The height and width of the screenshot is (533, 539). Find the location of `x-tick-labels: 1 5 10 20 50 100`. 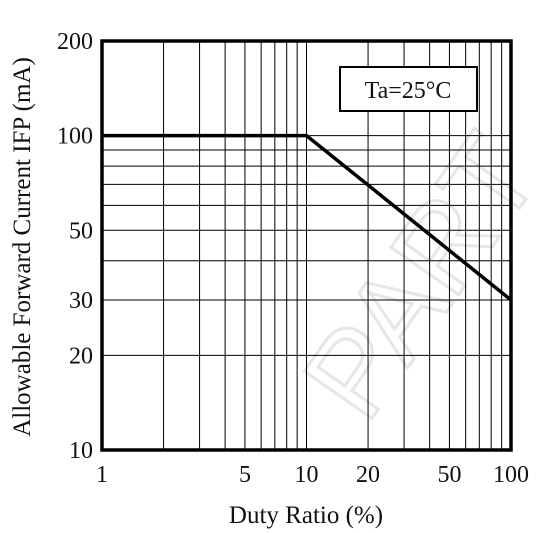

x-tick-labels: 1 5 10 20 50 100 is located at coordinates (312, 475).